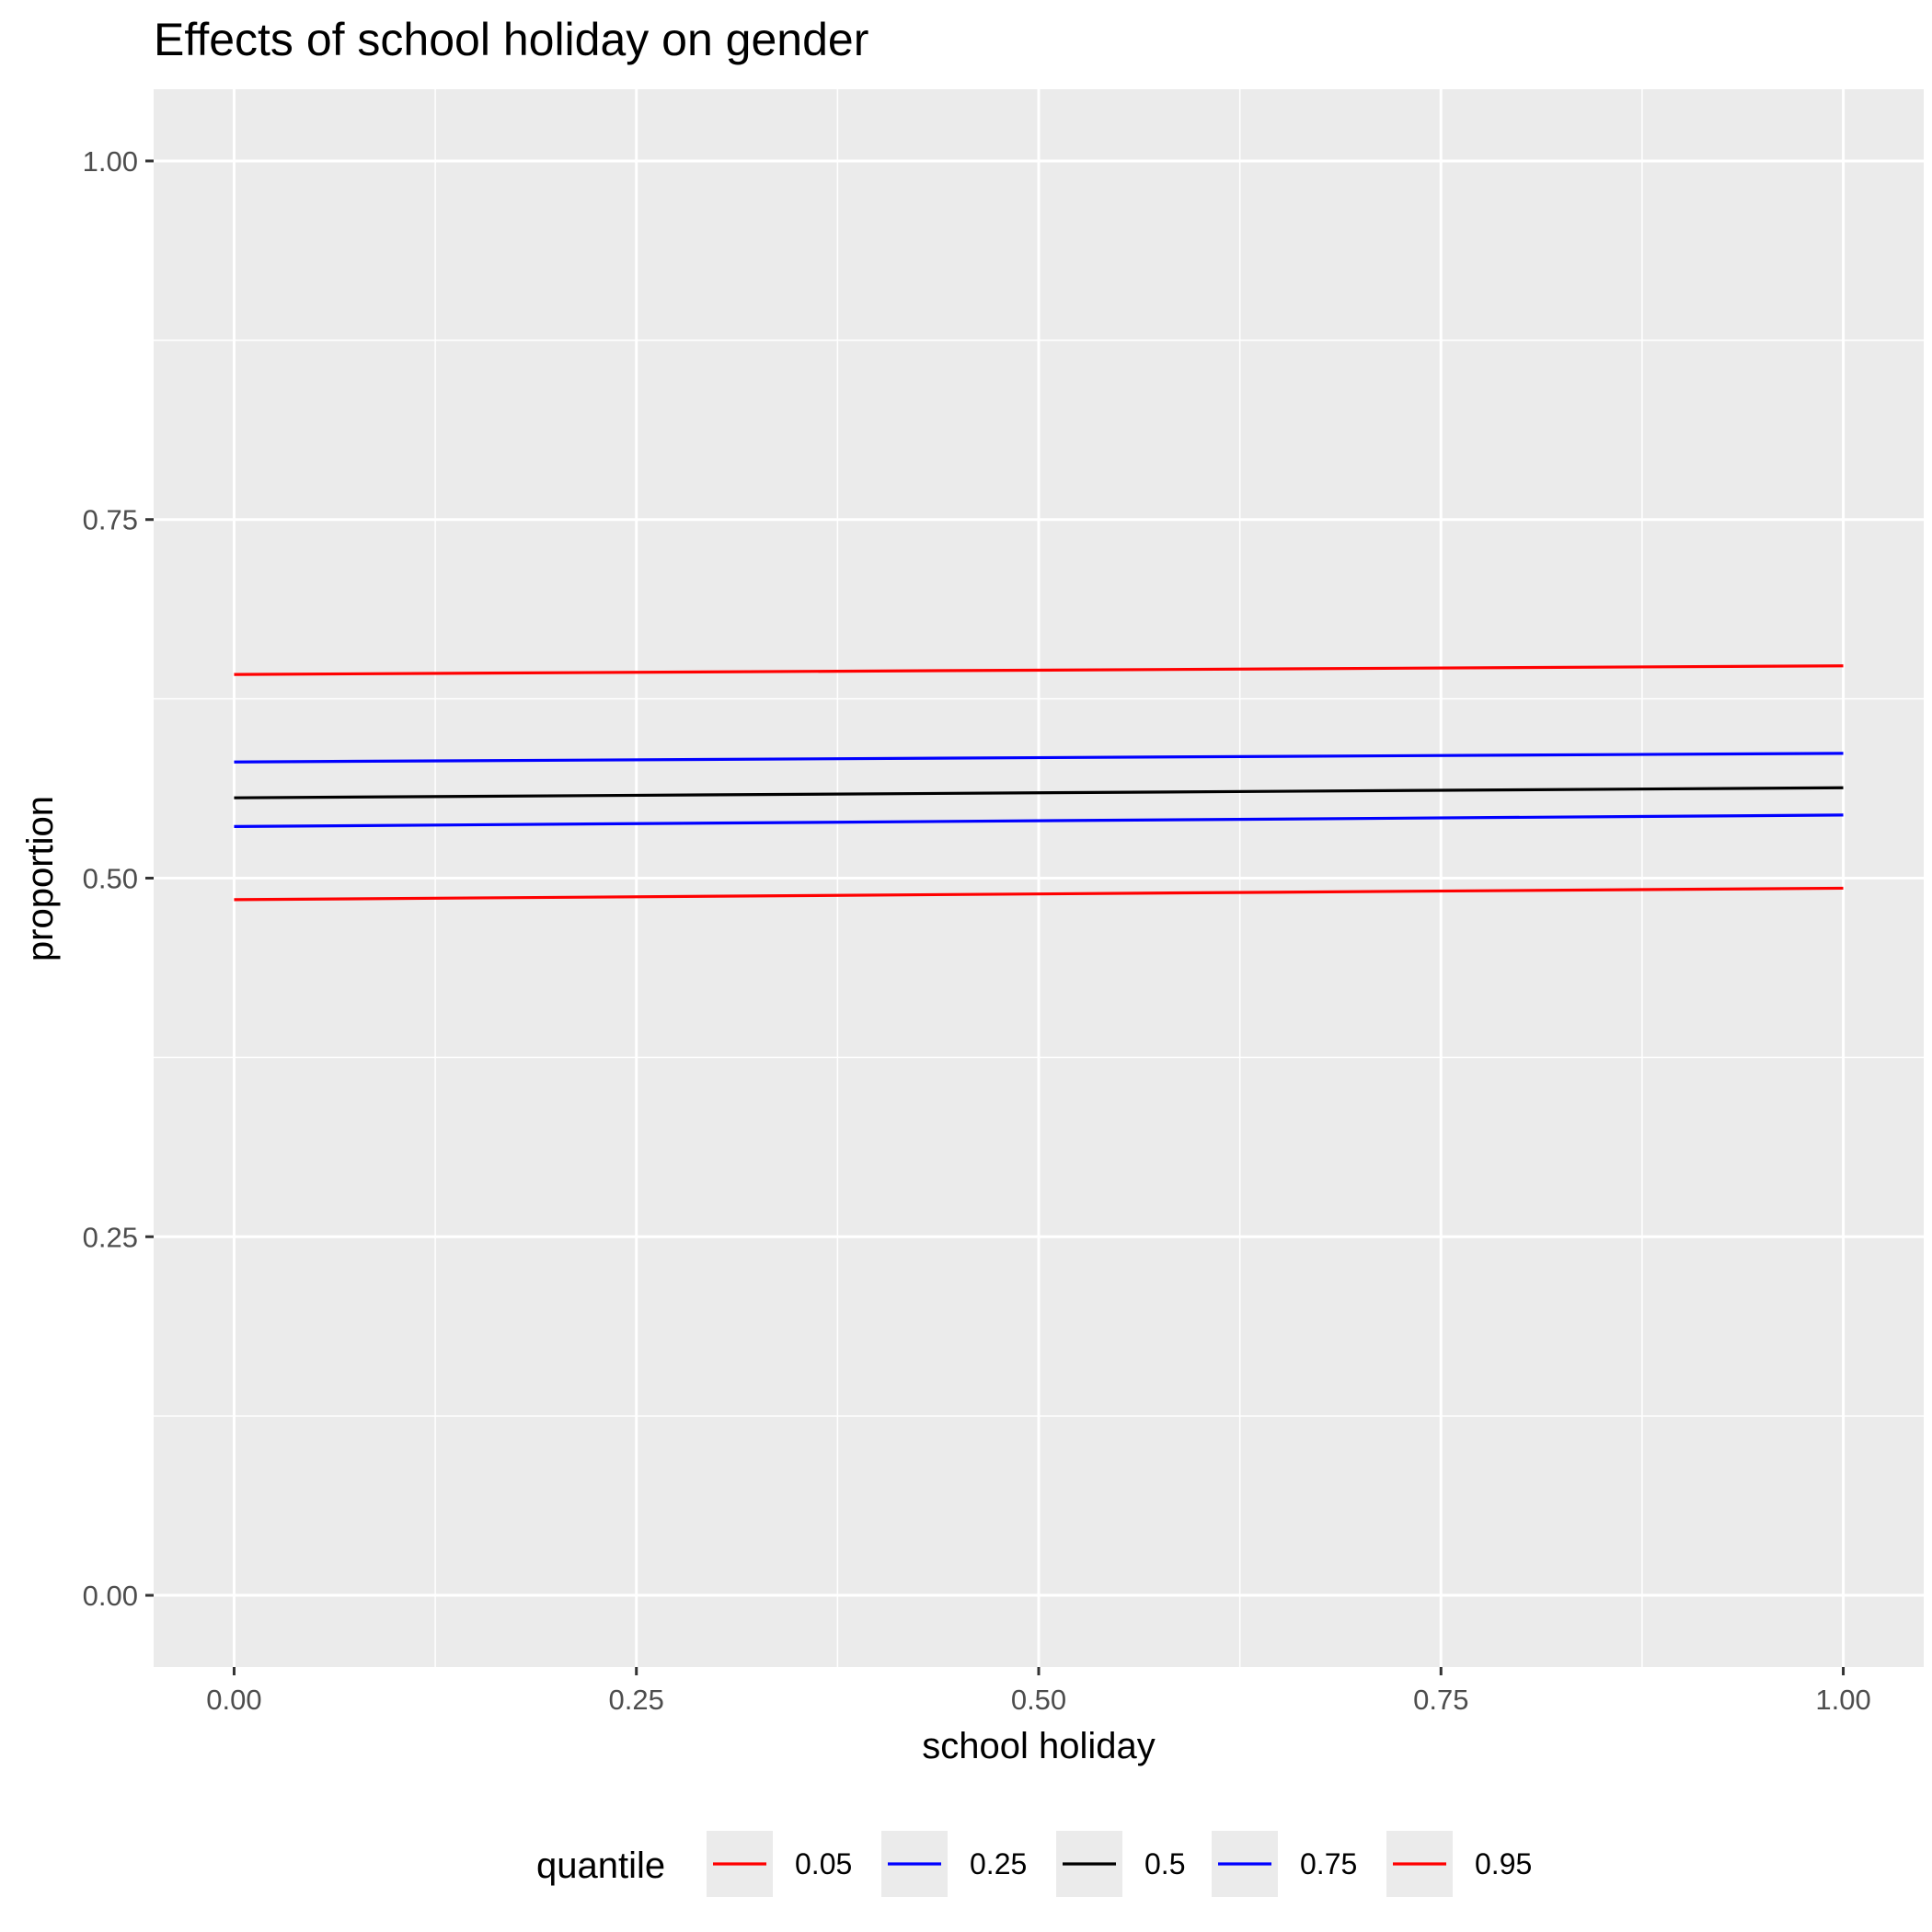 The image size is (1932, 1932). I want to click on x-axis-title: school holiday, so click(1039, 1746).